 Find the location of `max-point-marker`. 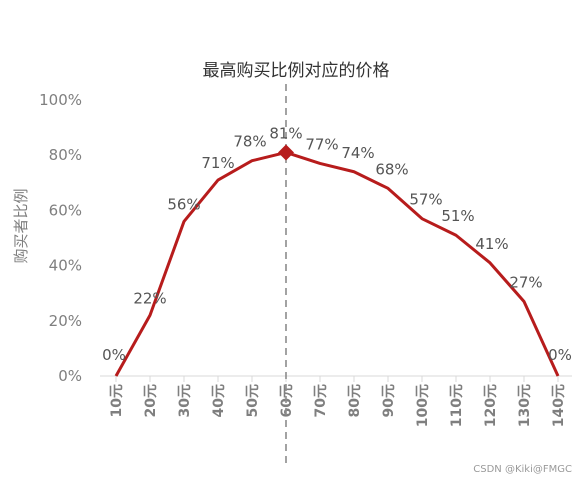

max-point-marker is located at coordinates (286, 152).